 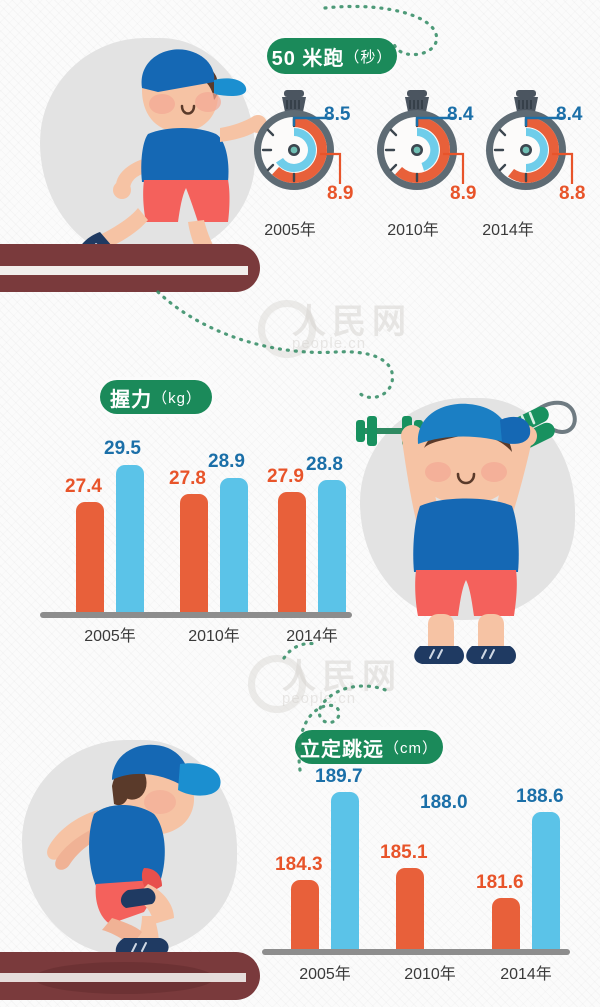 I want to click on jump-bar-orange-2014, so click(x=506, y=923).